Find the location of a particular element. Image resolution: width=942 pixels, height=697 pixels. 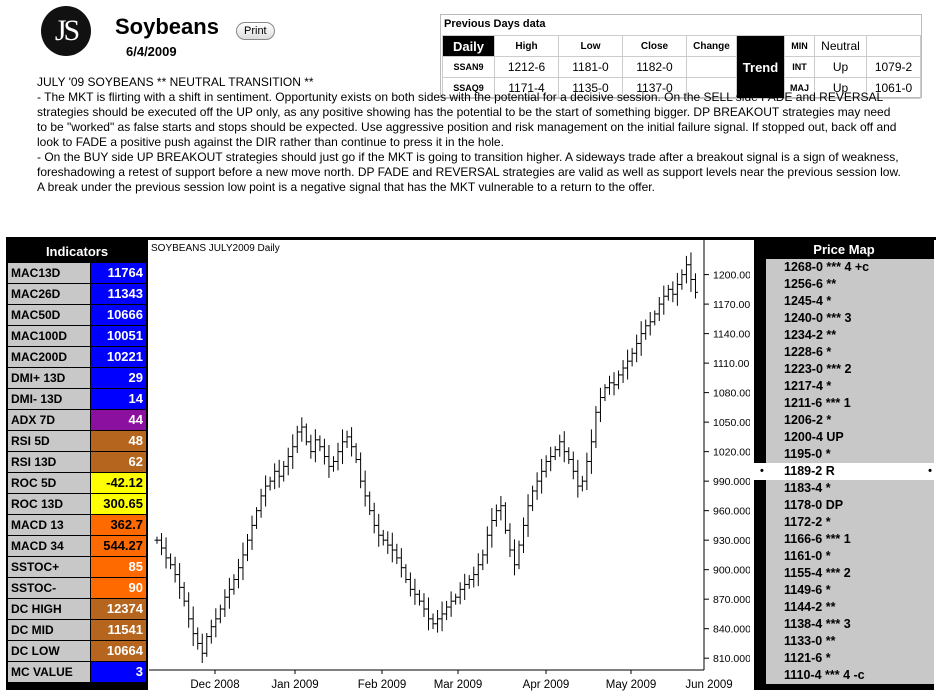

indicator-row: MACD 34 544.27 is located at coordinates (77, 546).